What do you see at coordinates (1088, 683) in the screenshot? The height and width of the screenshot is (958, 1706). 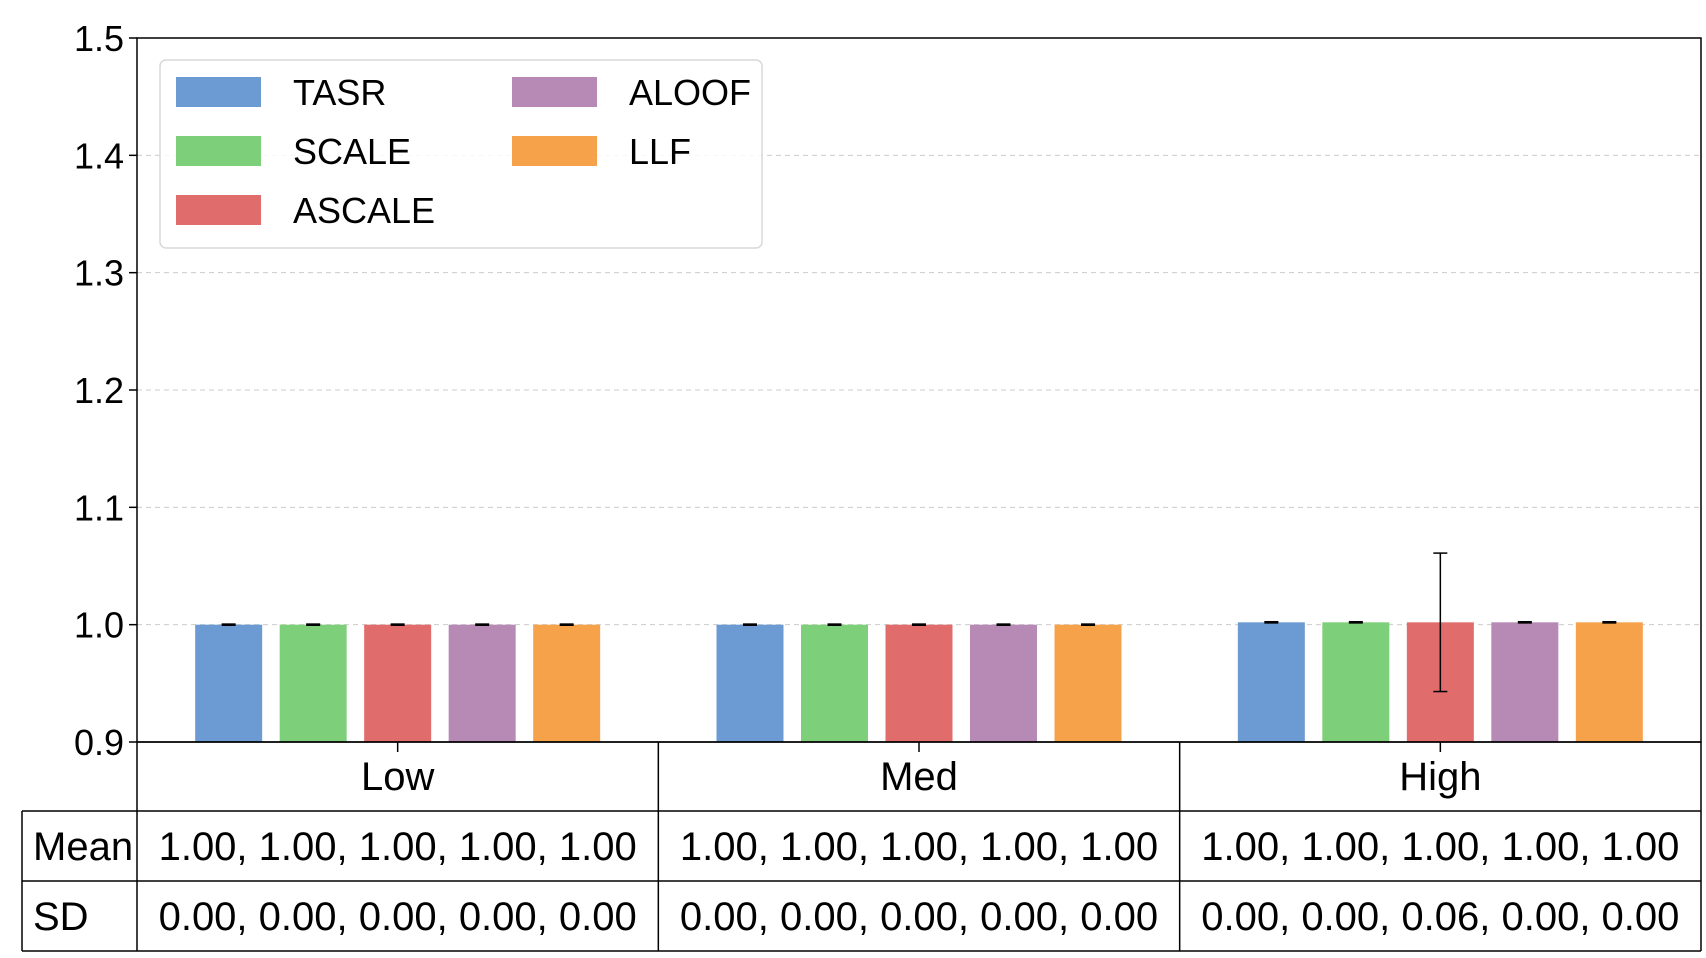 I see `bar-llf-med` at bounding box center [1088, 683].